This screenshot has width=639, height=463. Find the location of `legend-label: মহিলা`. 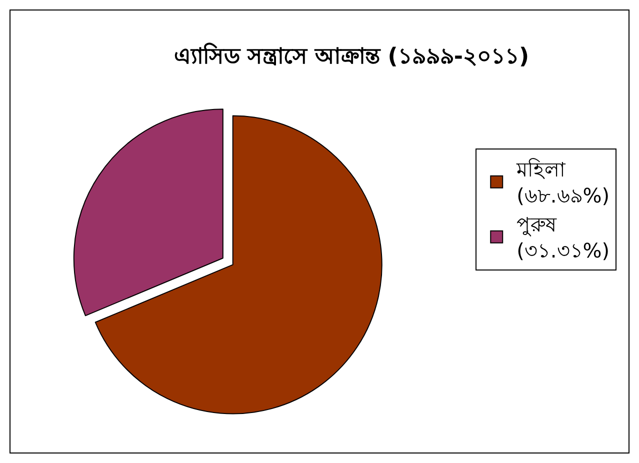

legend-label: মহিলা is located at coordinates (541, 170).